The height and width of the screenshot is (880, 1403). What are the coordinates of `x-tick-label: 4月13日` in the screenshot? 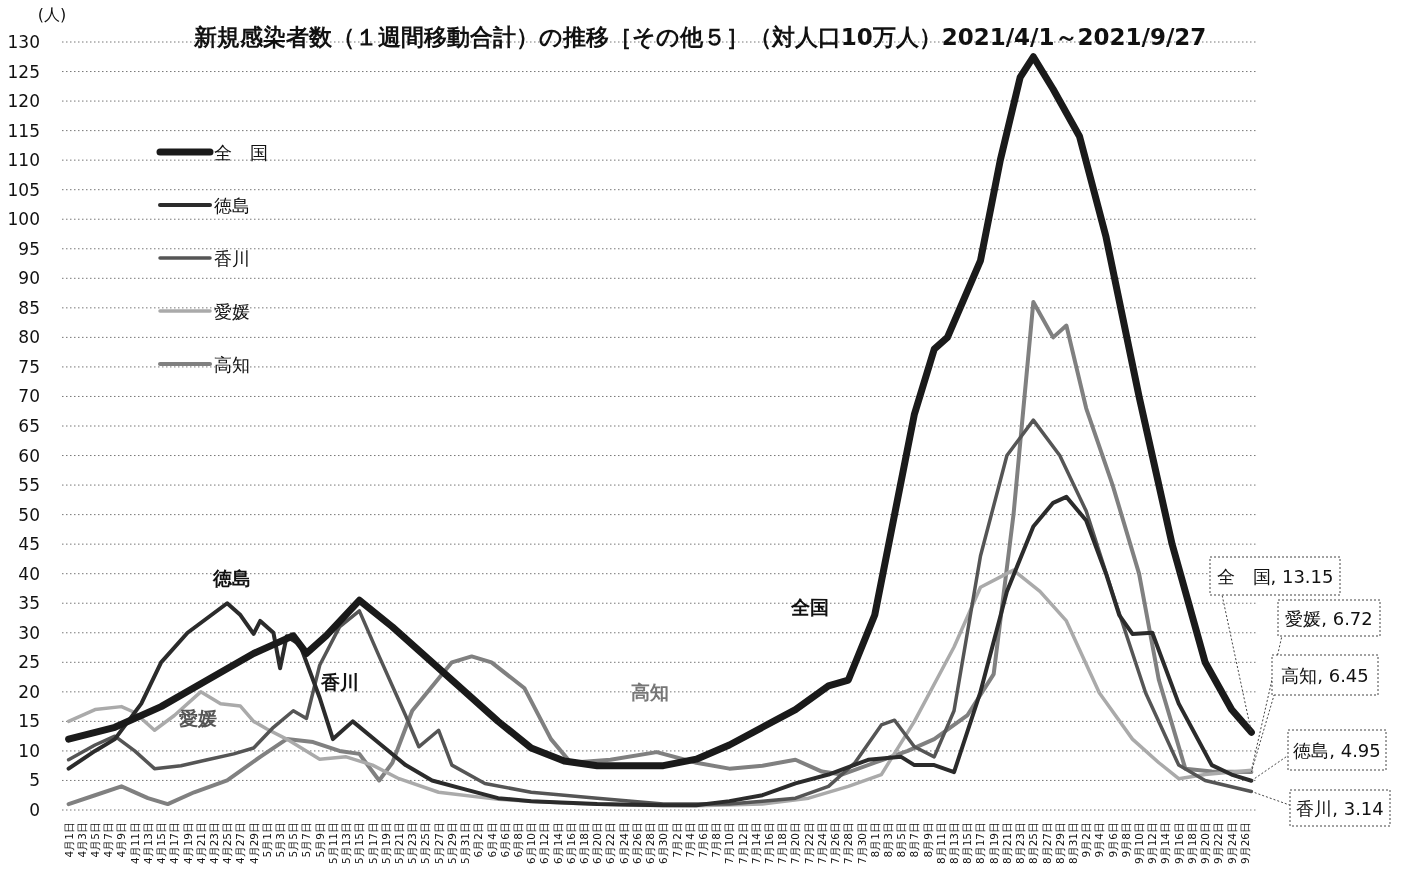 It's located at (147, 843).